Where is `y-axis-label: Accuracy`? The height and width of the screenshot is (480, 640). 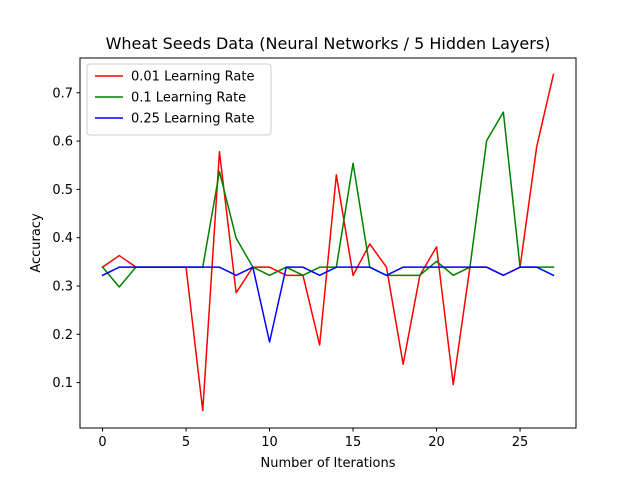
y-axis-label: Accuracy is located at coordinates (36, 243).